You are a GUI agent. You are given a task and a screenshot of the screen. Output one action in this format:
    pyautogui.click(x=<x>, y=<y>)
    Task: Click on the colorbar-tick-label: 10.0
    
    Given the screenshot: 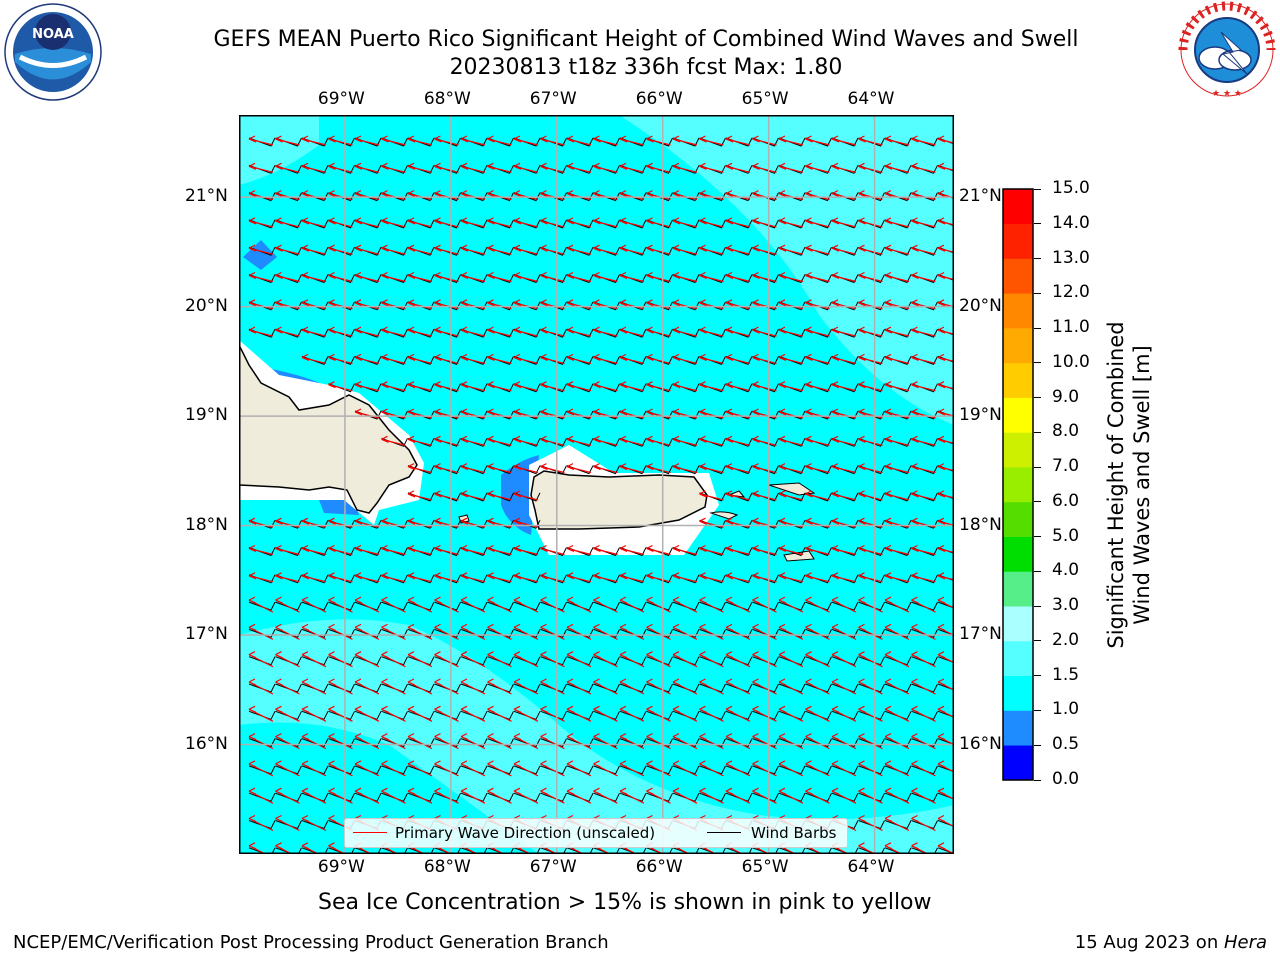 What is the action you would take?
    pyautogui.click(x=1071, y=361)
    